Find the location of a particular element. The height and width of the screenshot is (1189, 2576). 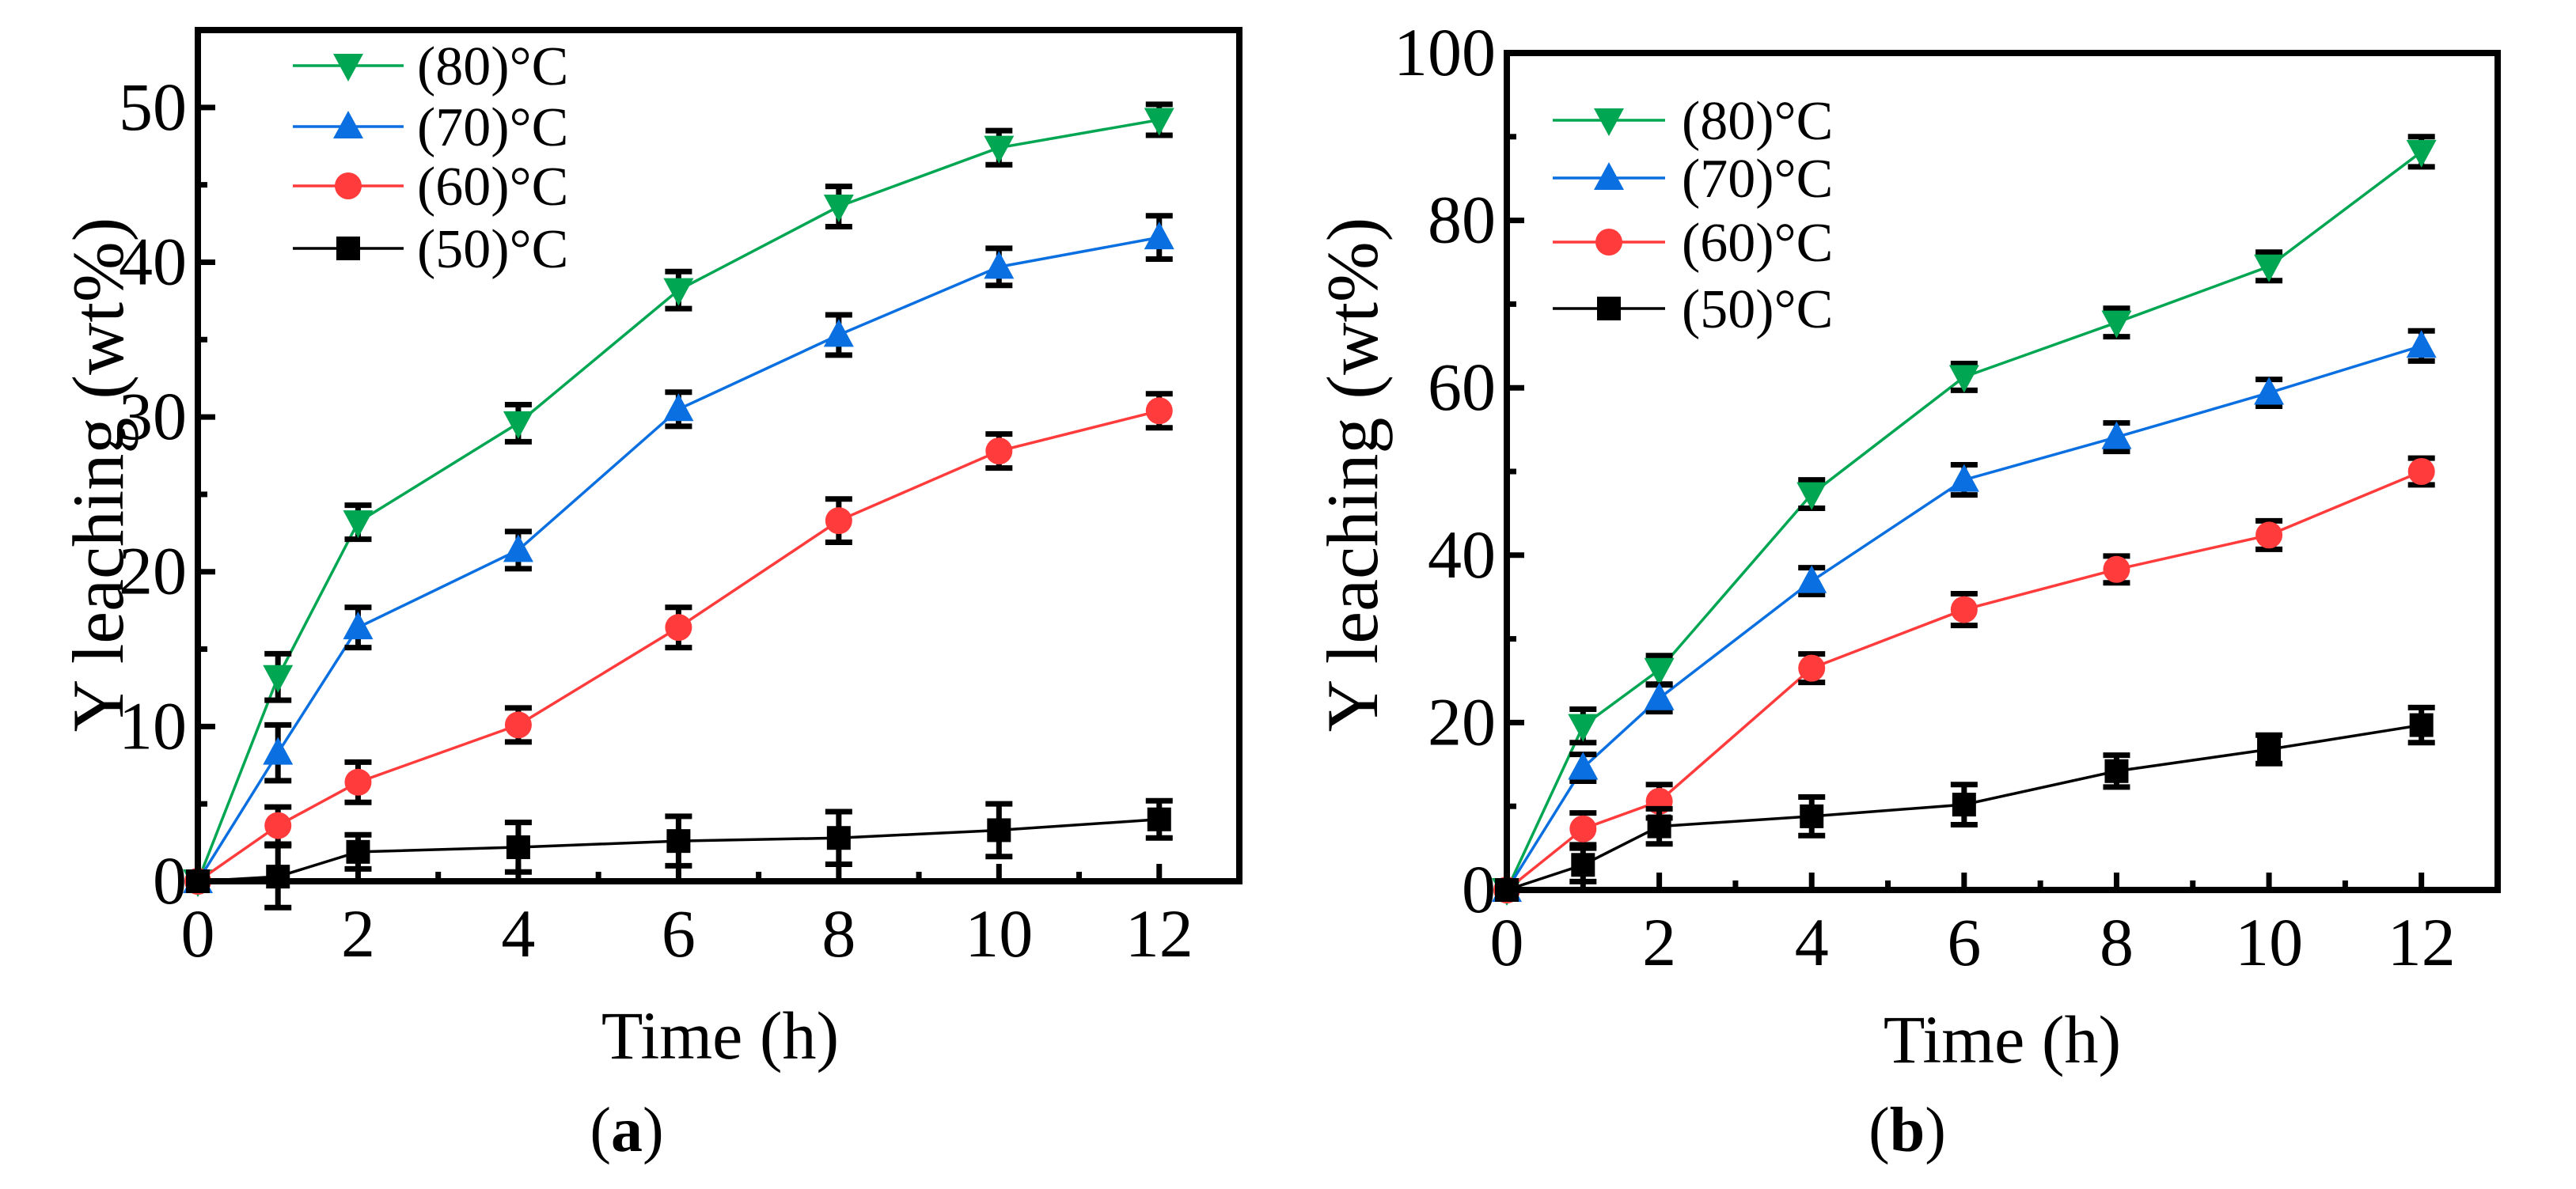

y-tick-label: 80 is located at coordinates (1462, 220).